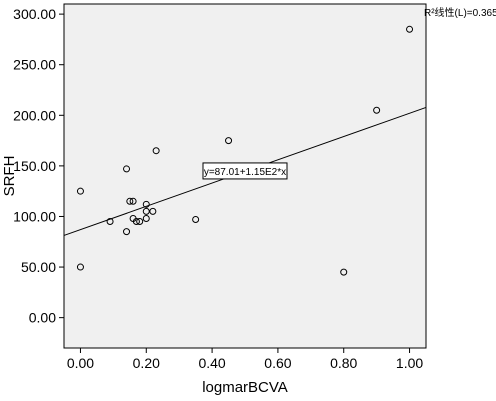 The width and height of the screenshot is (496, 401). Describe the element at coordinates (34, 65) in the screenshot. I see `y-tick-label: 250.00` at that location.